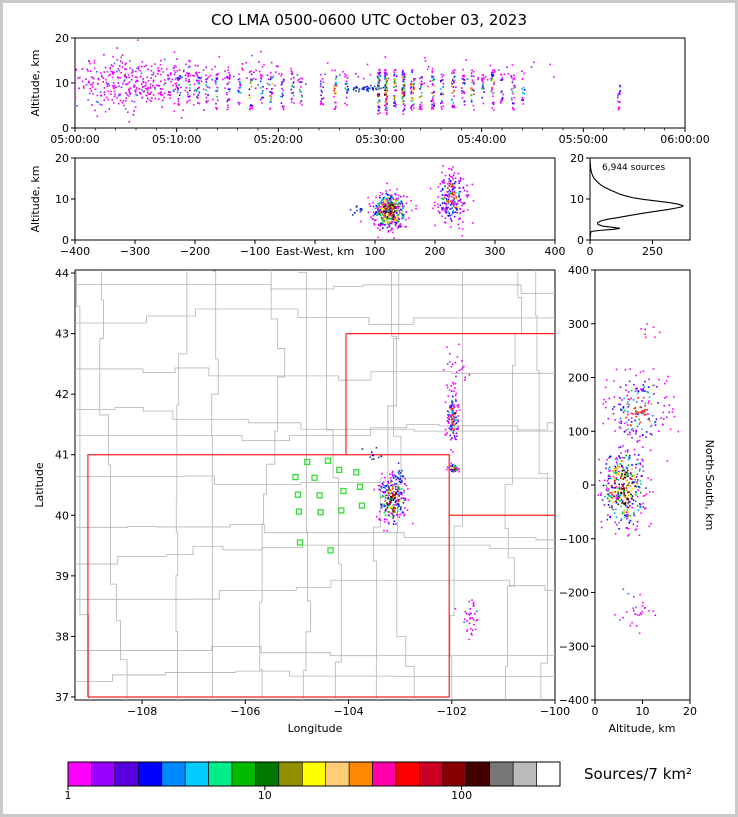  Describe the element at coordinates (379, 139) in the screenshot. I see `svg-text: 05:30:00` at that location.